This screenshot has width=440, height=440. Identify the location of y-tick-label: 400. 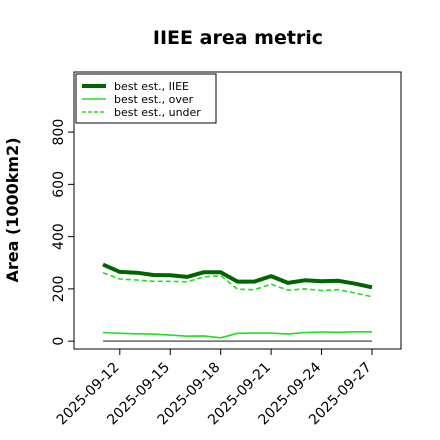
(59, 236).